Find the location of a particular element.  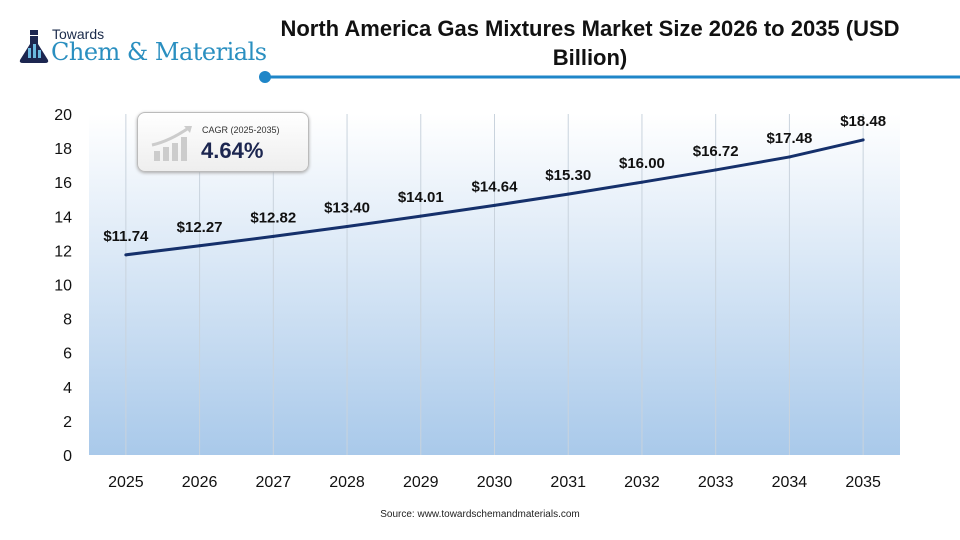

cagr-label: CAGR (2025-2035) is located at coordinates (241, 130).